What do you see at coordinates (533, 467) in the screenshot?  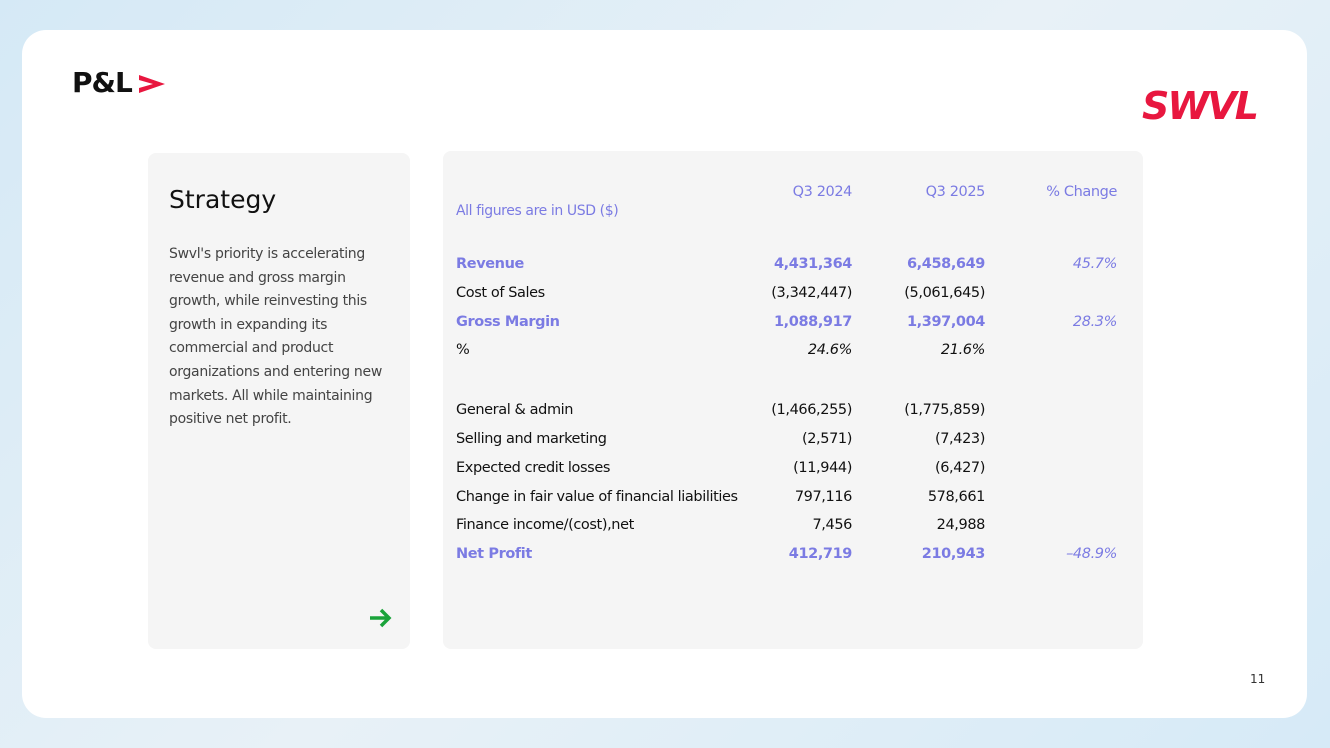 I see `row-label: Expected credit losses` at bounding box center [533, 467].